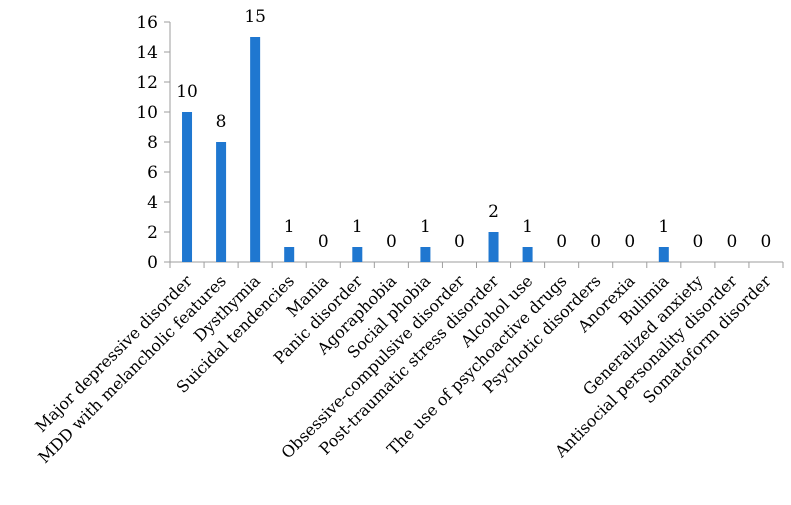 The width and height of the screenshot is (791, 505). I want to click on y-axis: 0 2 4 6 8 10 12 14 16, so click(153, 143).